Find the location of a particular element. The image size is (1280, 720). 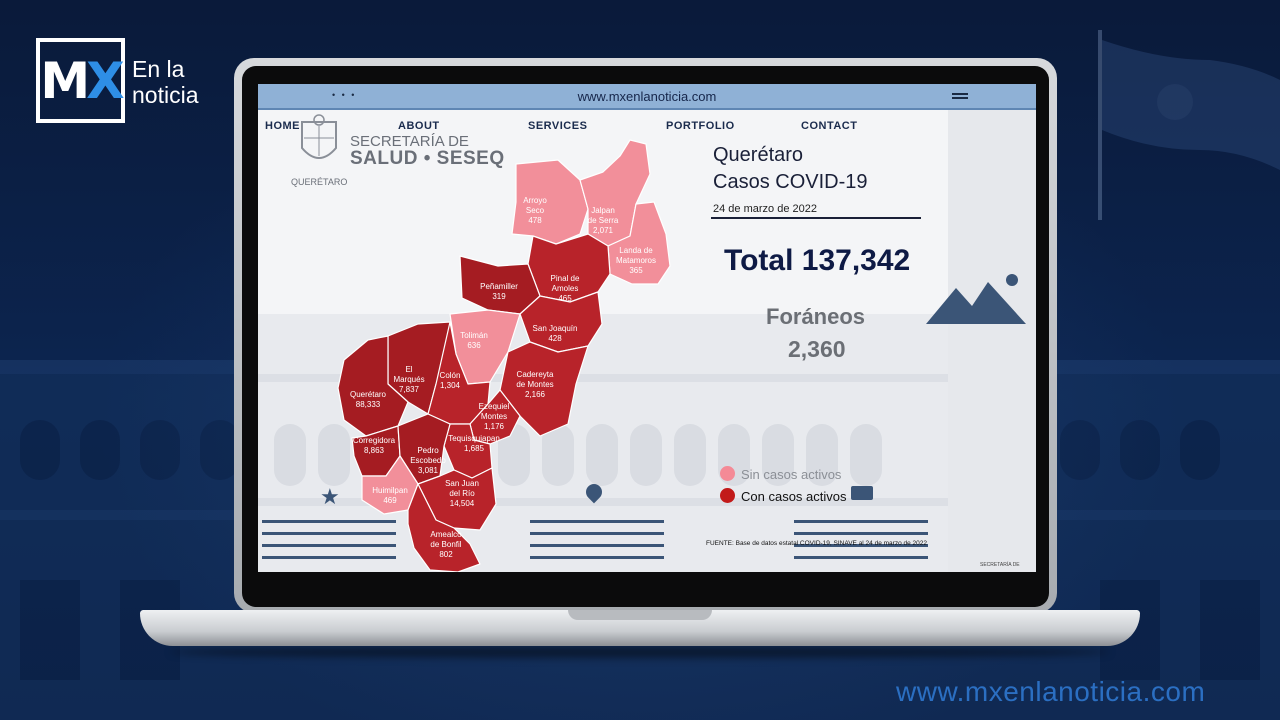

region-label: Arroyo Seco 478 is located at coordinates (535, 211).